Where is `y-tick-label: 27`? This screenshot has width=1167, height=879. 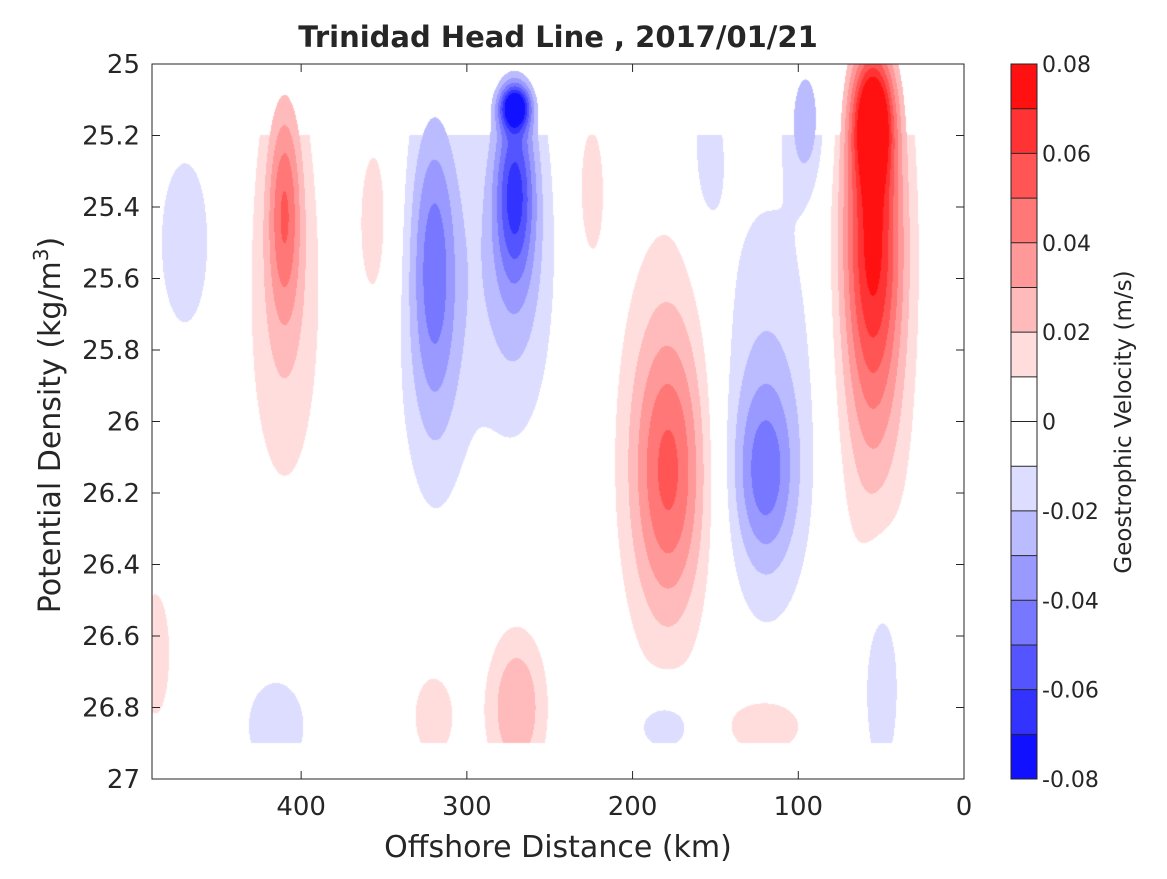
y-tick-label: 27 is located at coordinates (123, 780).